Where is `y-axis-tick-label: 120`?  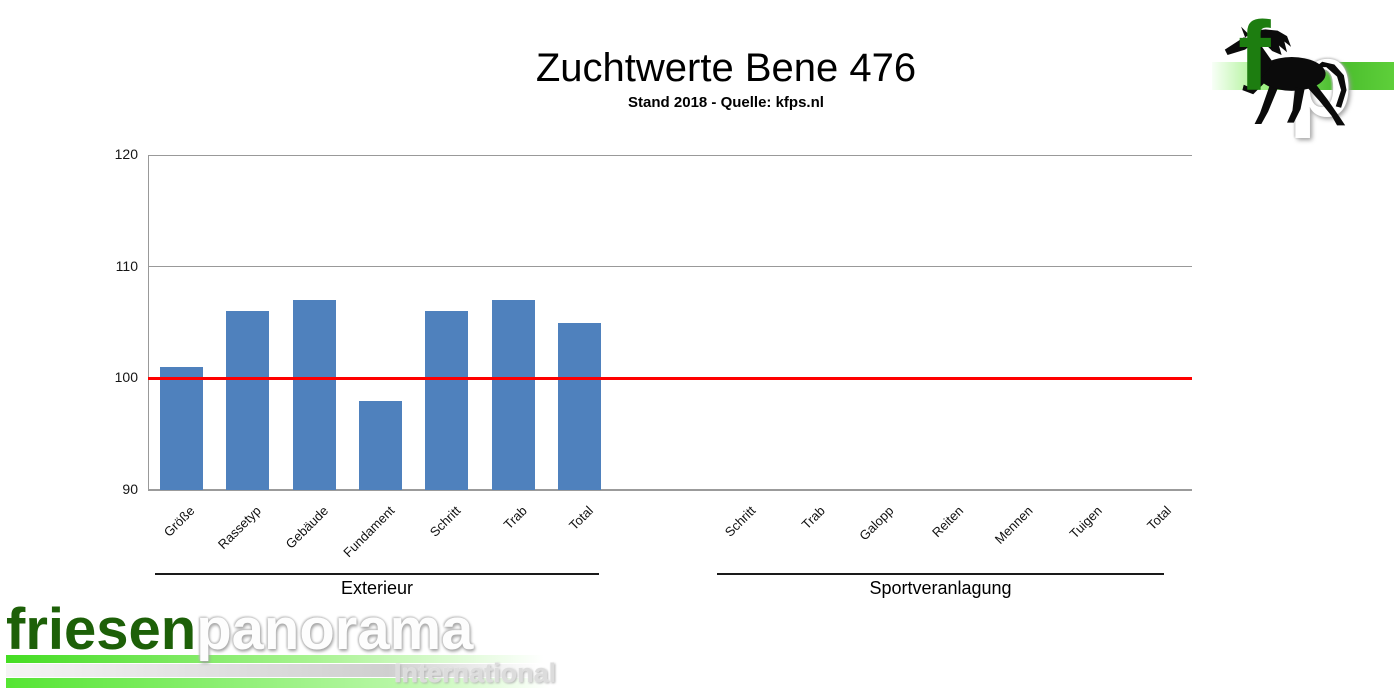
y-axis-tick-label: 120 is located at coordinates (126, 154).